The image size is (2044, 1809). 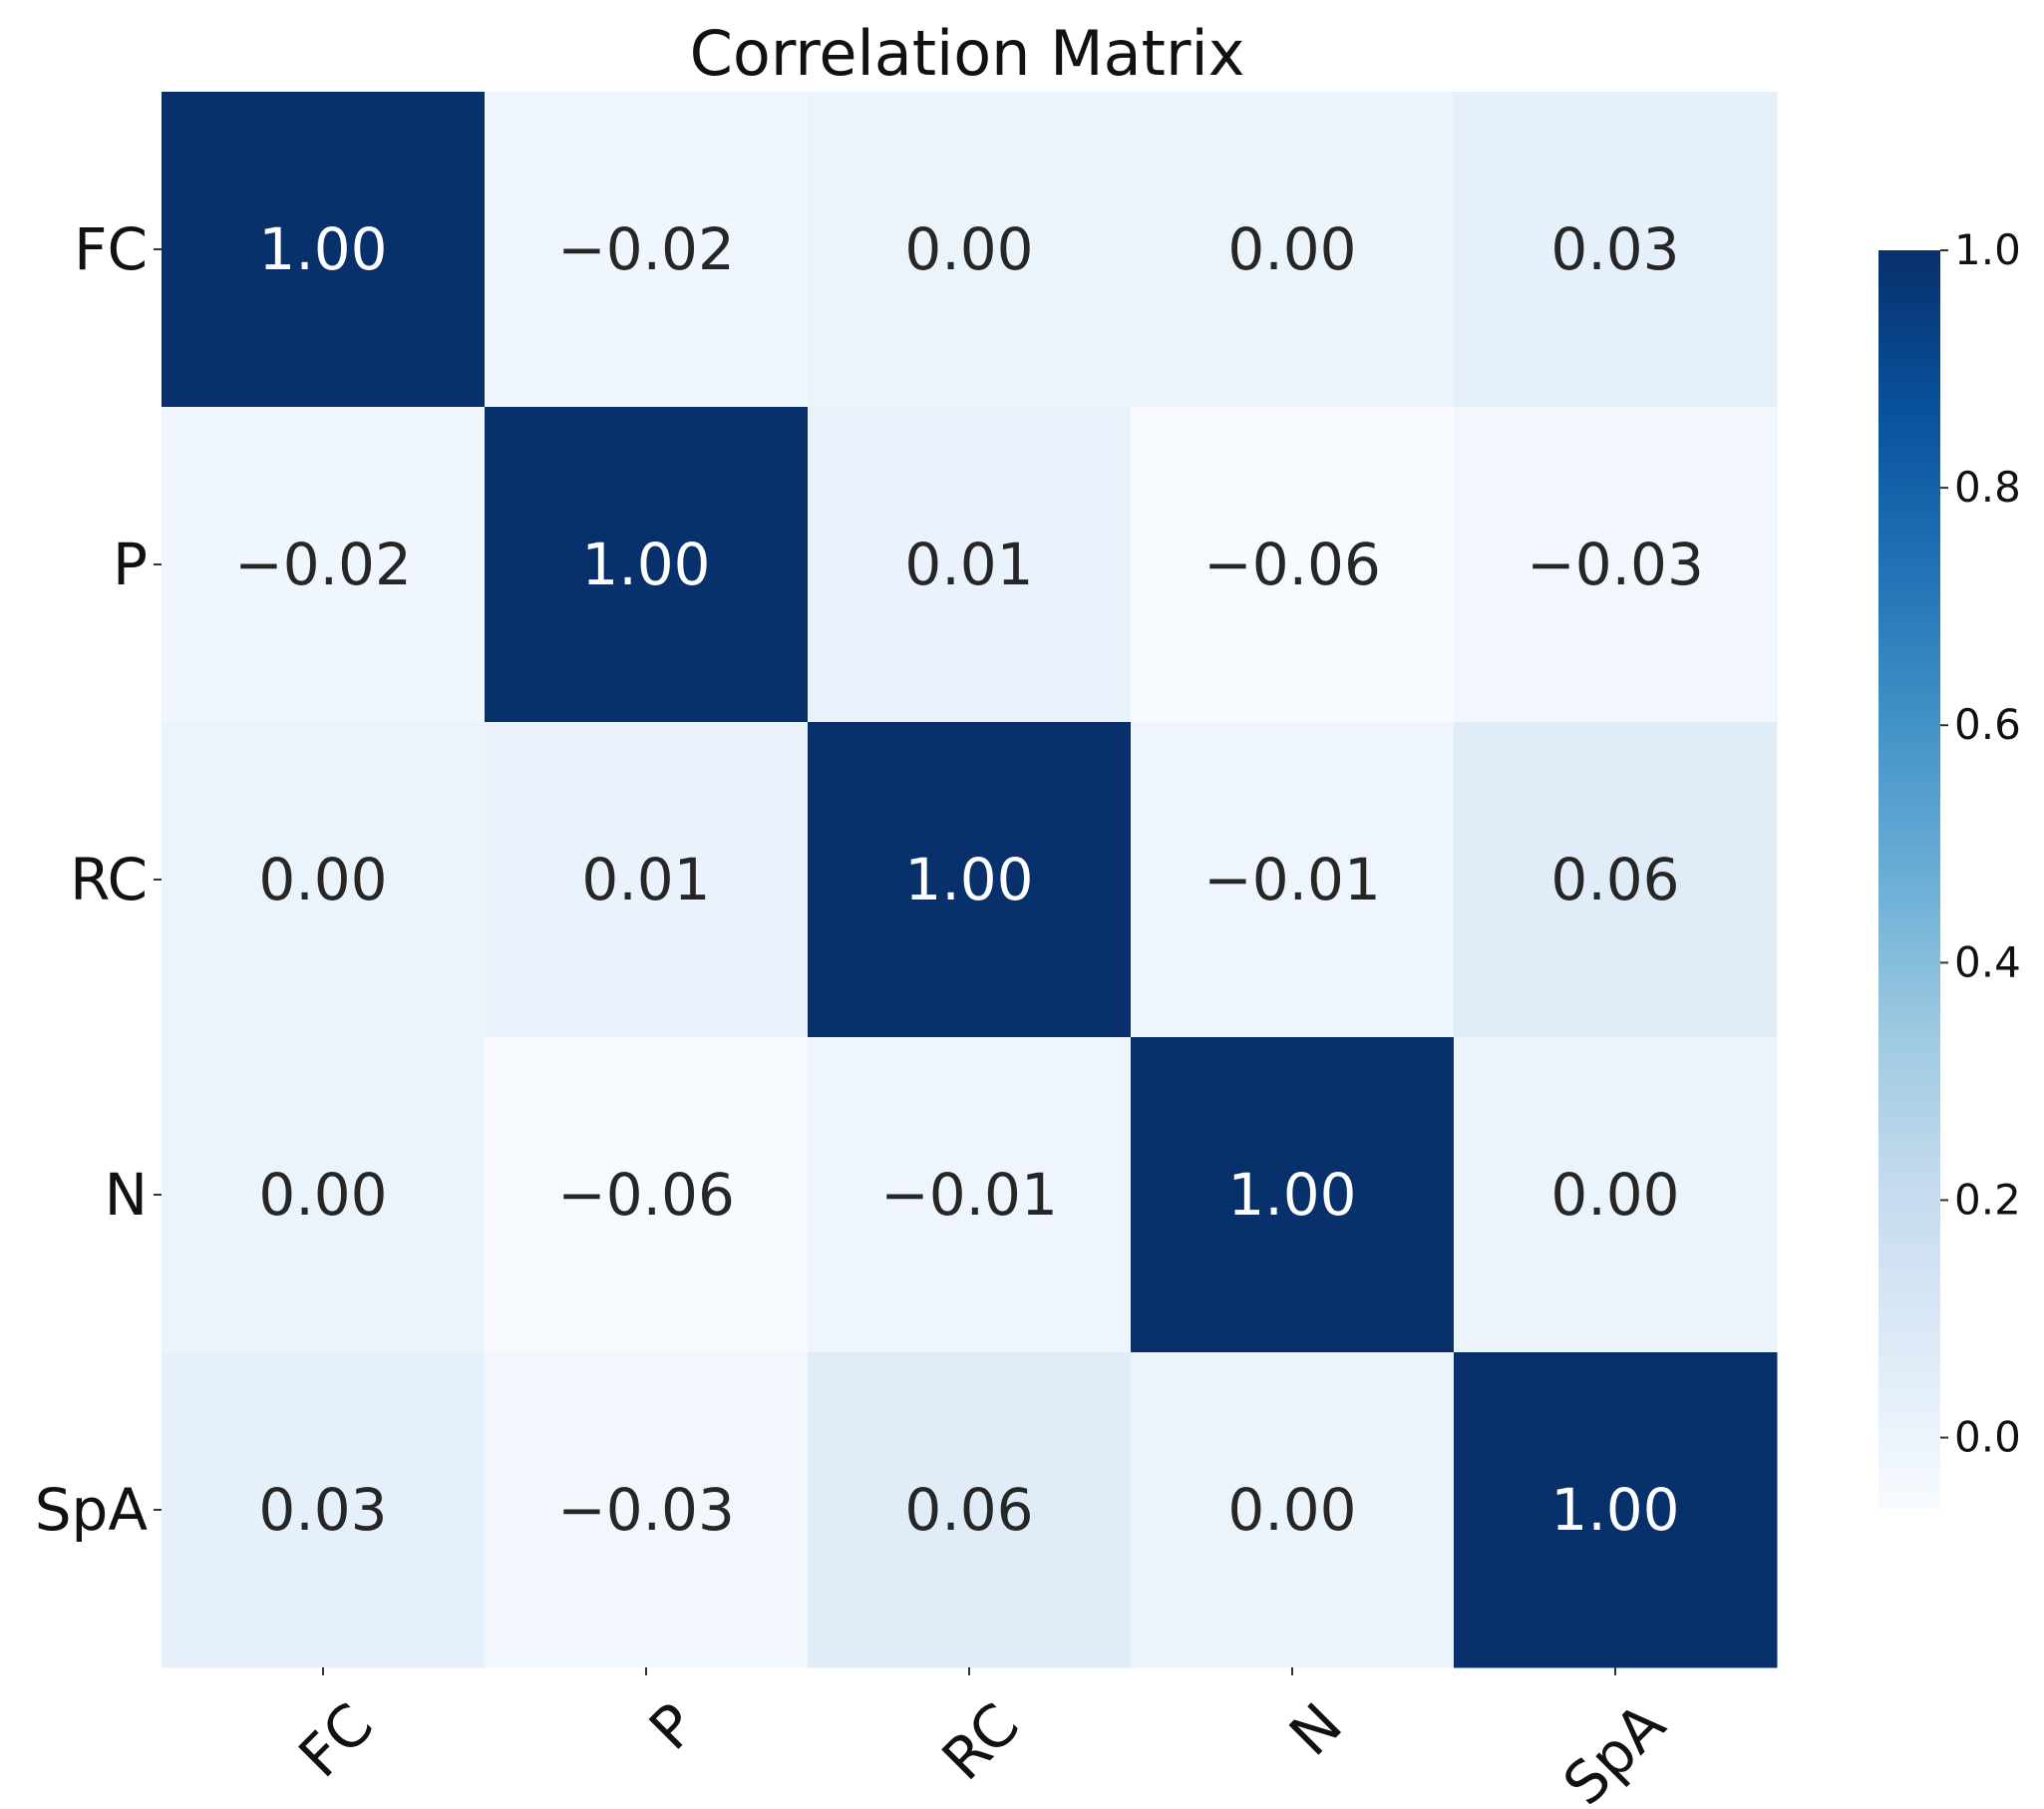 What do you see at coordinates (1987, 962) in the screenshot?
I see `colorbar-tick-label: 0.4` at bounding box center [1987, 962].